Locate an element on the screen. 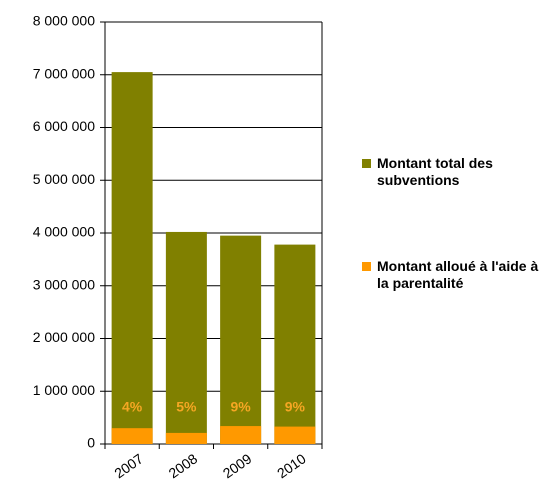 Image resolution: width=555 pixels, height=491 pixels. y-tick-label: 8 000 000 is located at coordinates (64, 21).